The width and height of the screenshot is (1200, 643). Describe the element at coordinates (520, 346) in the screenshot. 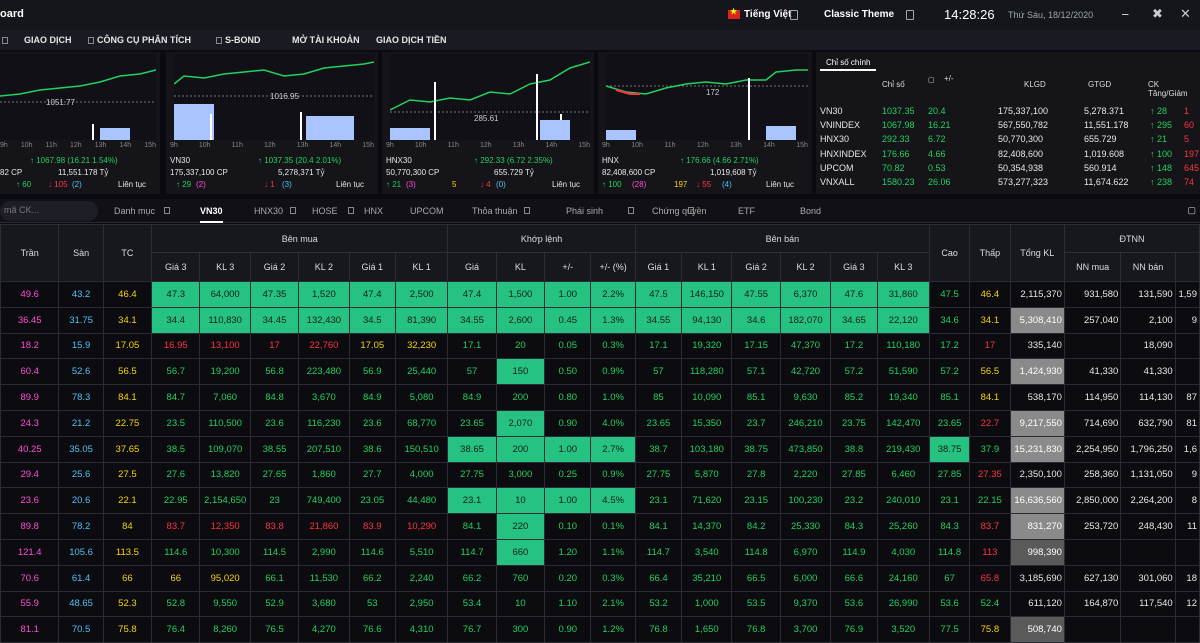

I see `table-cell: 20` at that location.